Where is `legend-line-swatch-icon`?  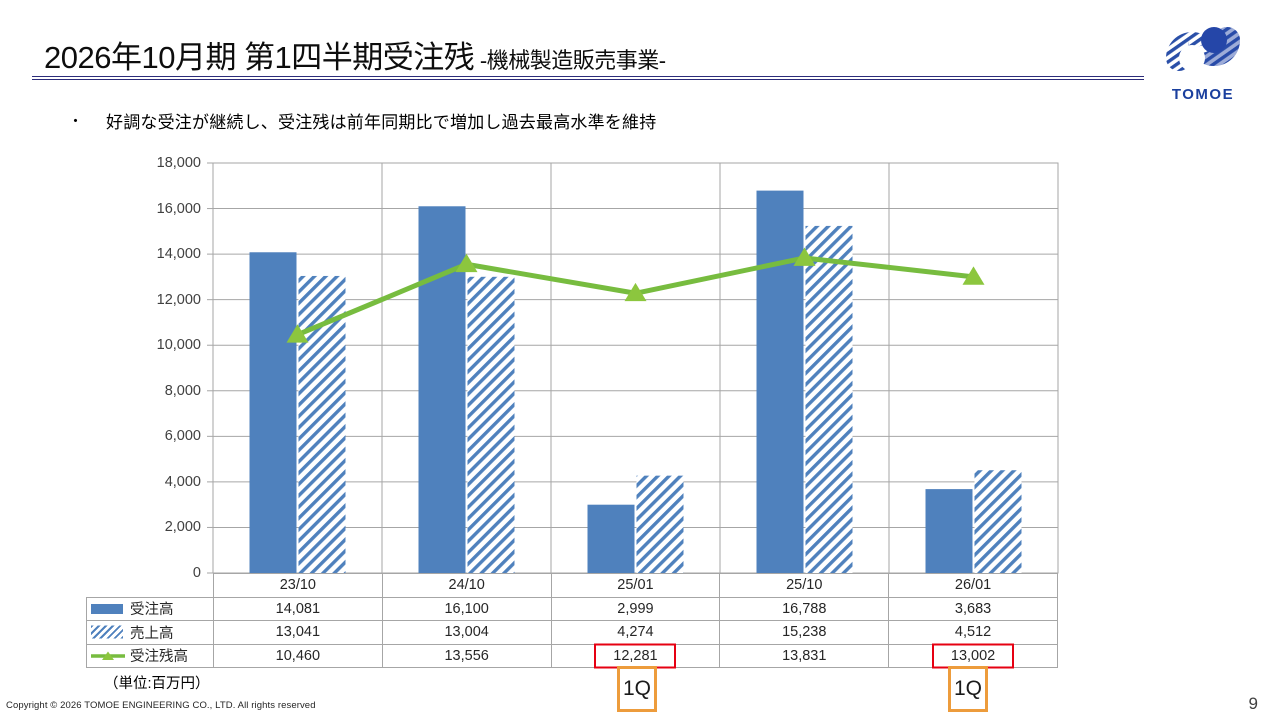
legend-line-swatch-icon is located at coordinates (108, 656).